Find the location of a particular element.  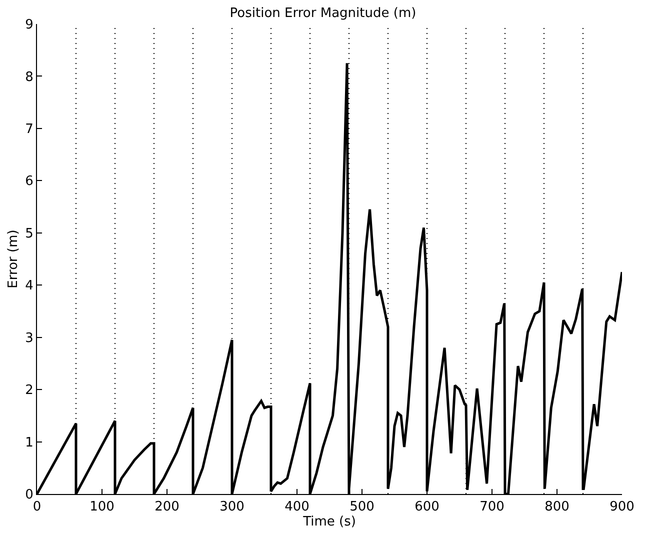

y-tick-label: 4 is located at coordinates (29, 286).